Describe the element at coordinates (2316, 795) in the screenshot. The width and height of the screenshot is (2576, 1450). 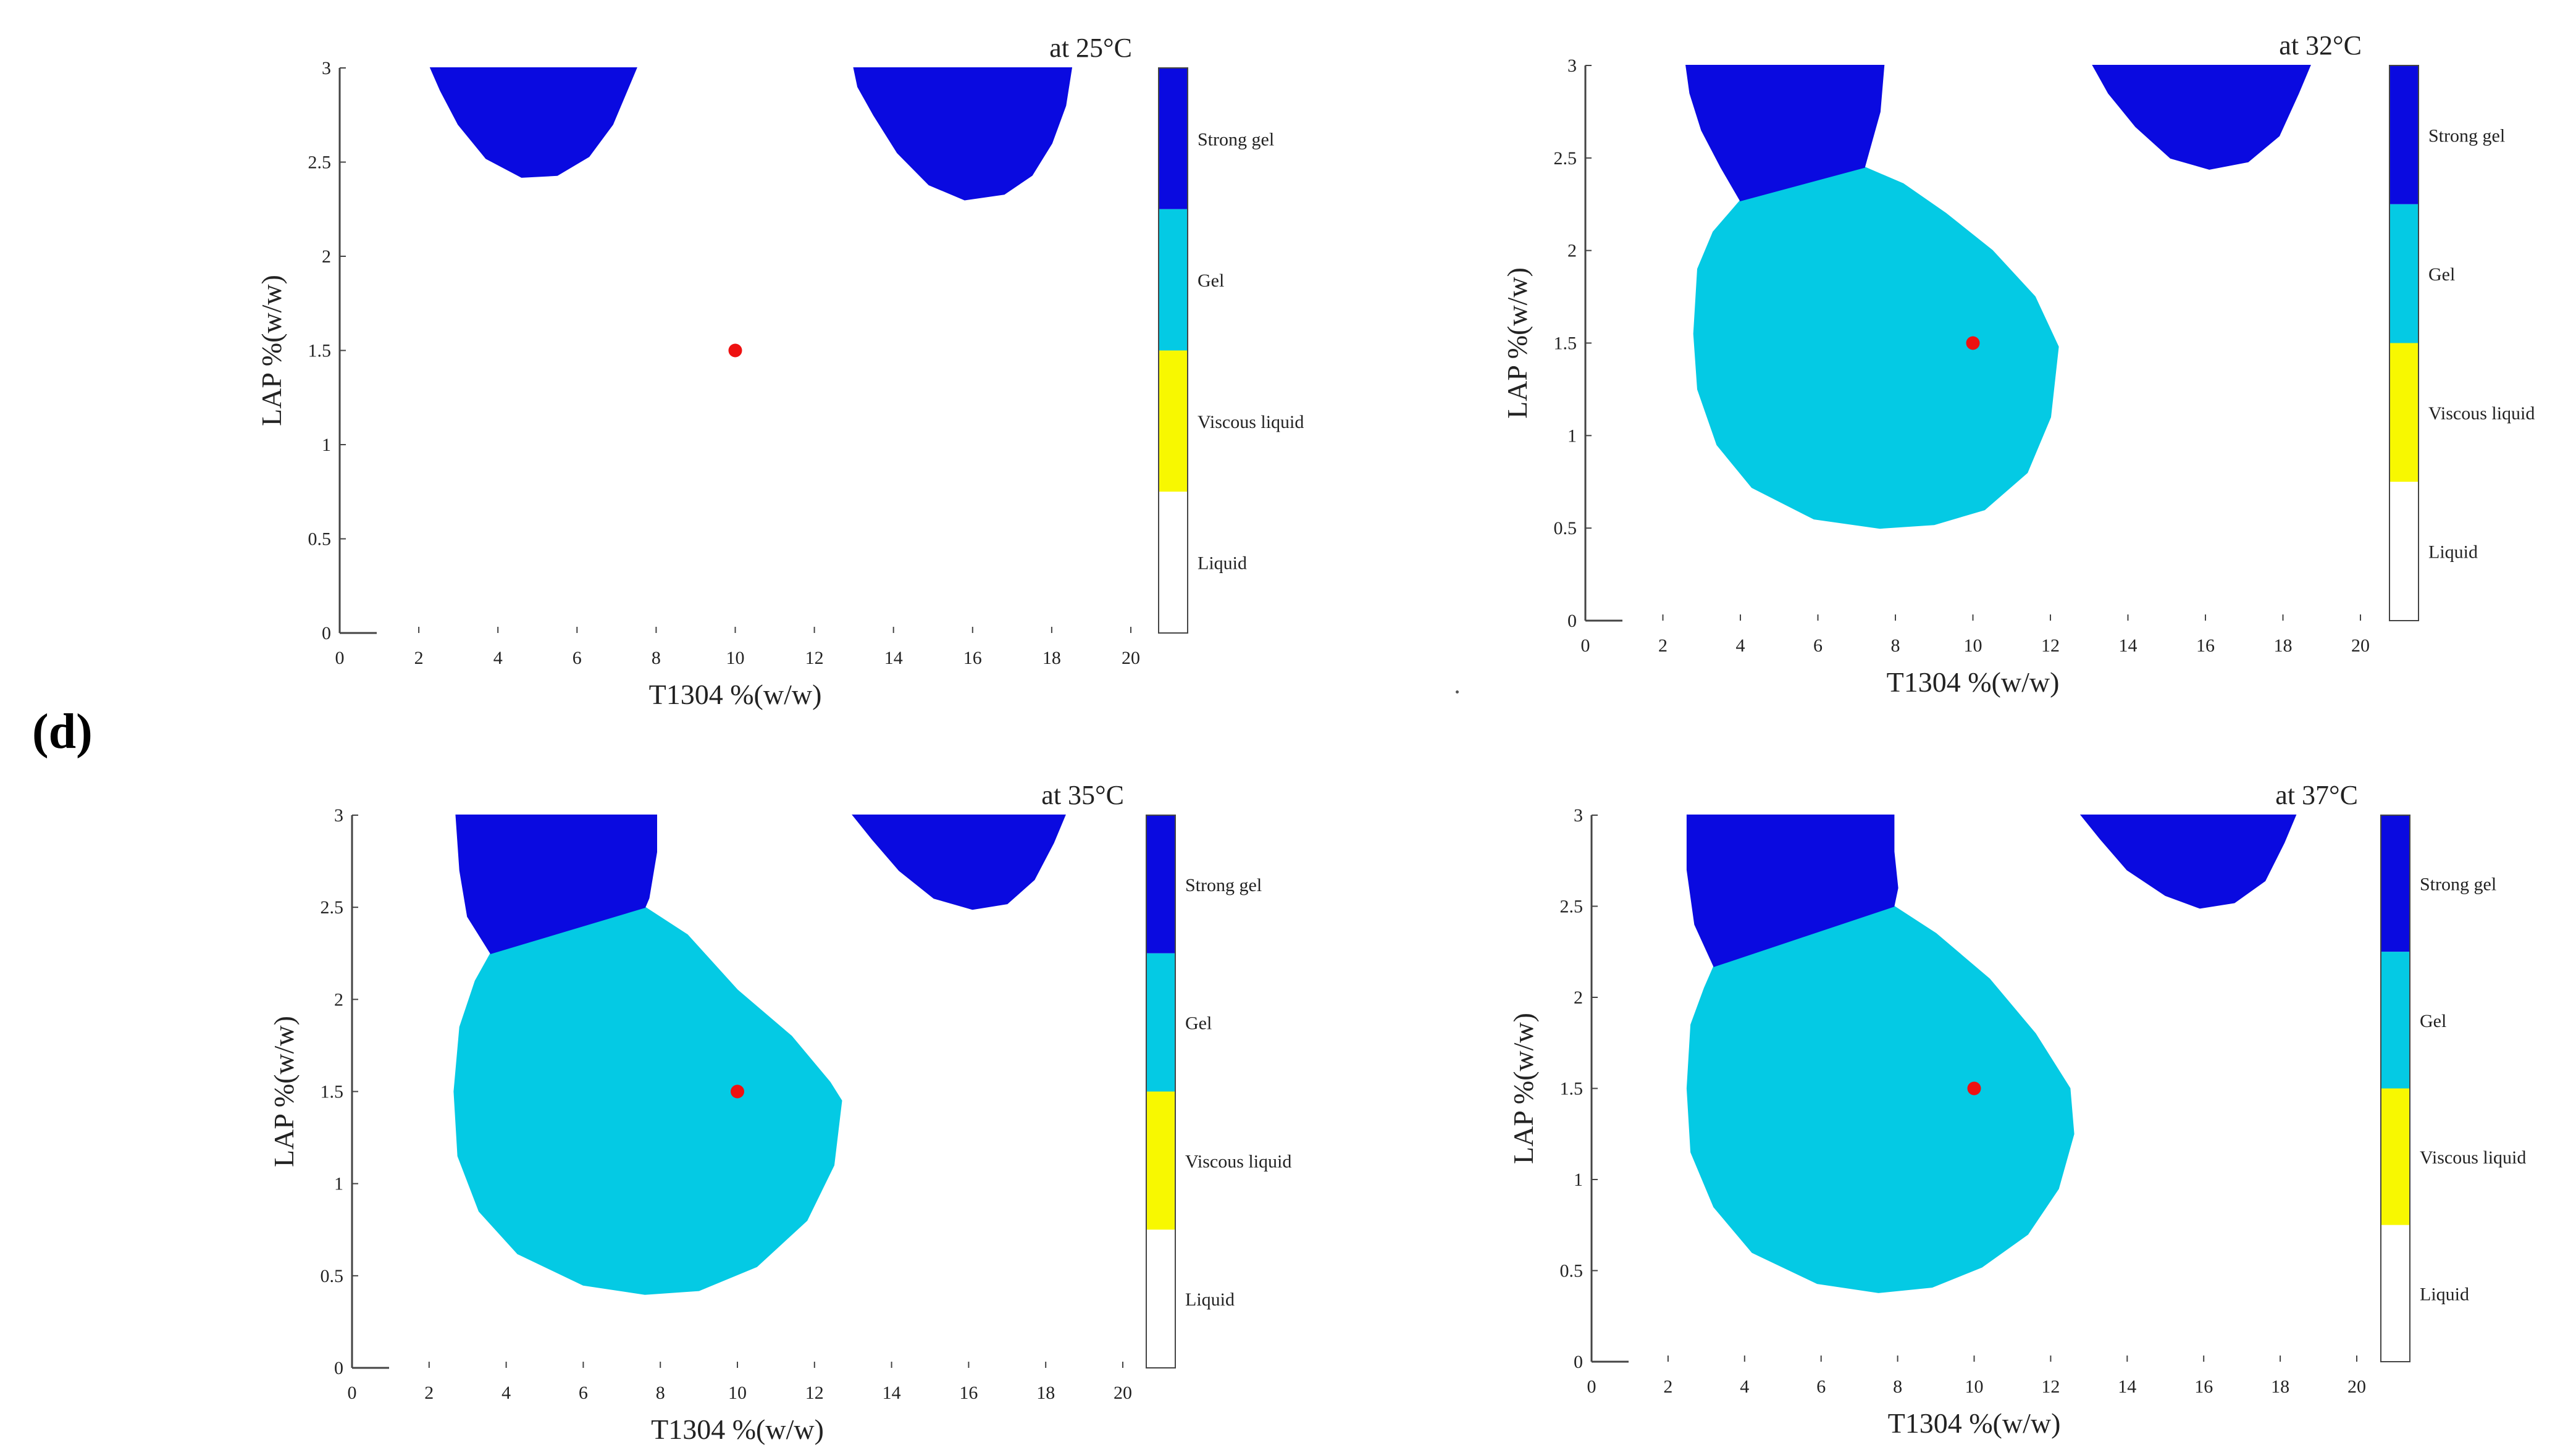
I see `chart-title: at 37°C` at that location.